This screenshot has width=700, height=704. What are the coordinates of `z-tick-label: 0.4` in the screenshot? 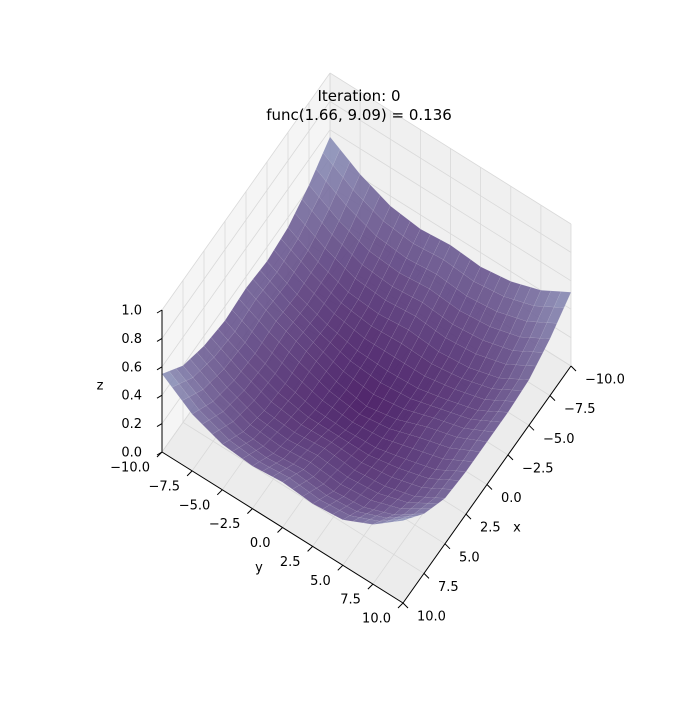 It's located at (131, 396).